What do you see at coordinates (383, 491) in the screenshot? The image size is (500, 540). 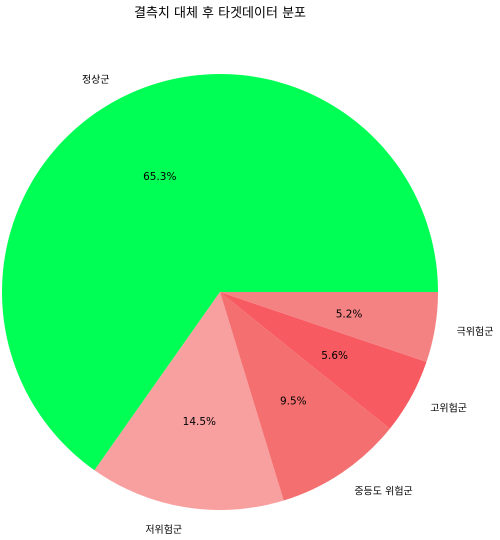 I see `pie-category-label-3: 중등도 위험군` at bounding box center [383, 491].